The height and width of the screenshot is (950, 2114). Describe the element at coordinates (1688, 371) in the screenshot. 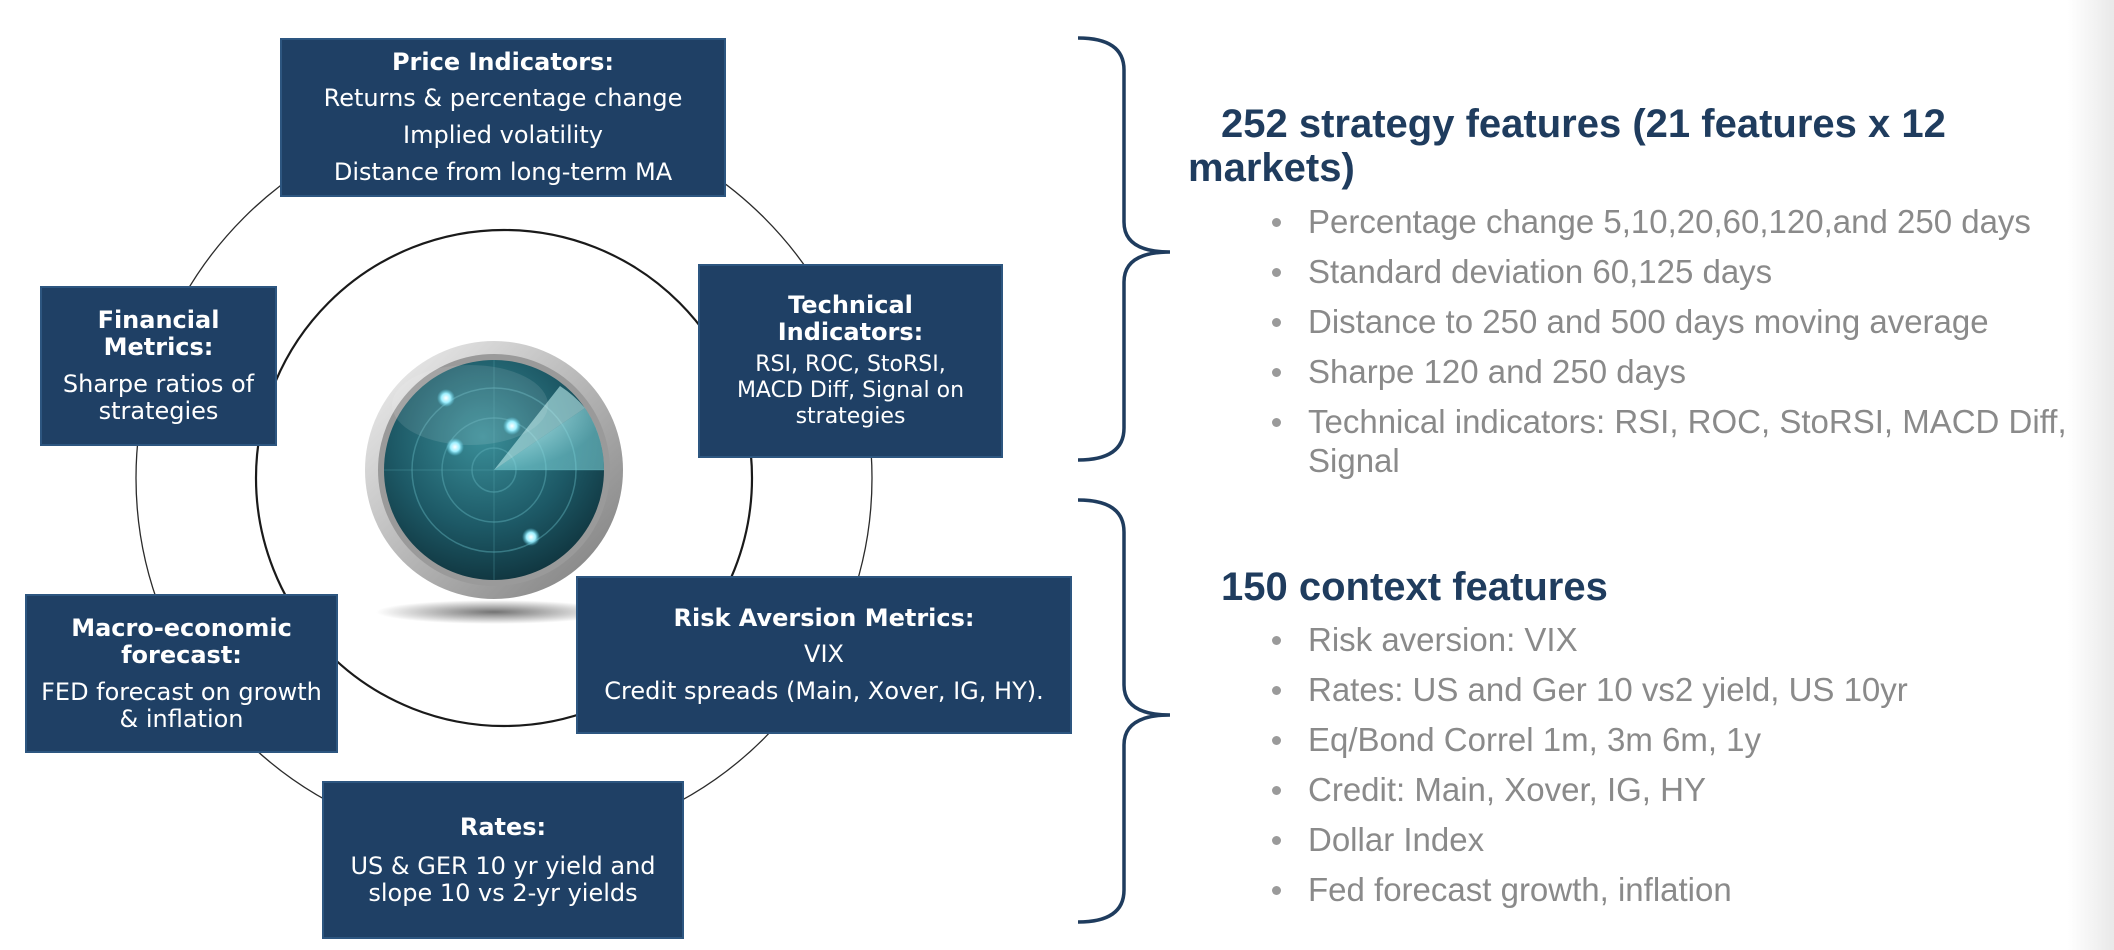

I see `list-item: Sharpe 120 and 250 days` at that location.